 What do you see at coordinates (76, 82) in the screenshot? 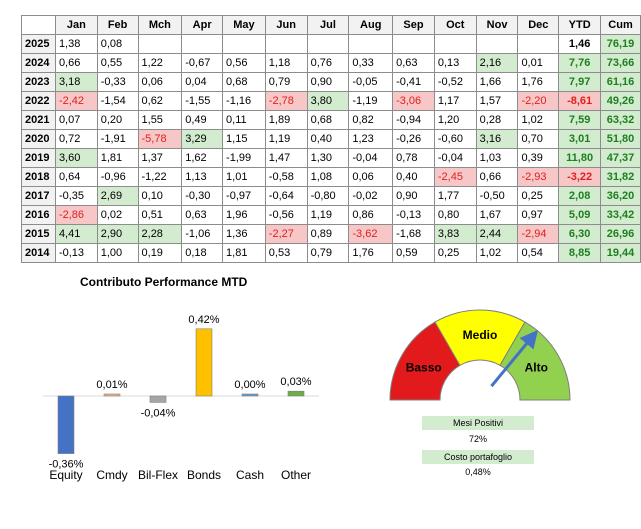
I see `month-cell: 3,18` at bounding box center [76, 82].